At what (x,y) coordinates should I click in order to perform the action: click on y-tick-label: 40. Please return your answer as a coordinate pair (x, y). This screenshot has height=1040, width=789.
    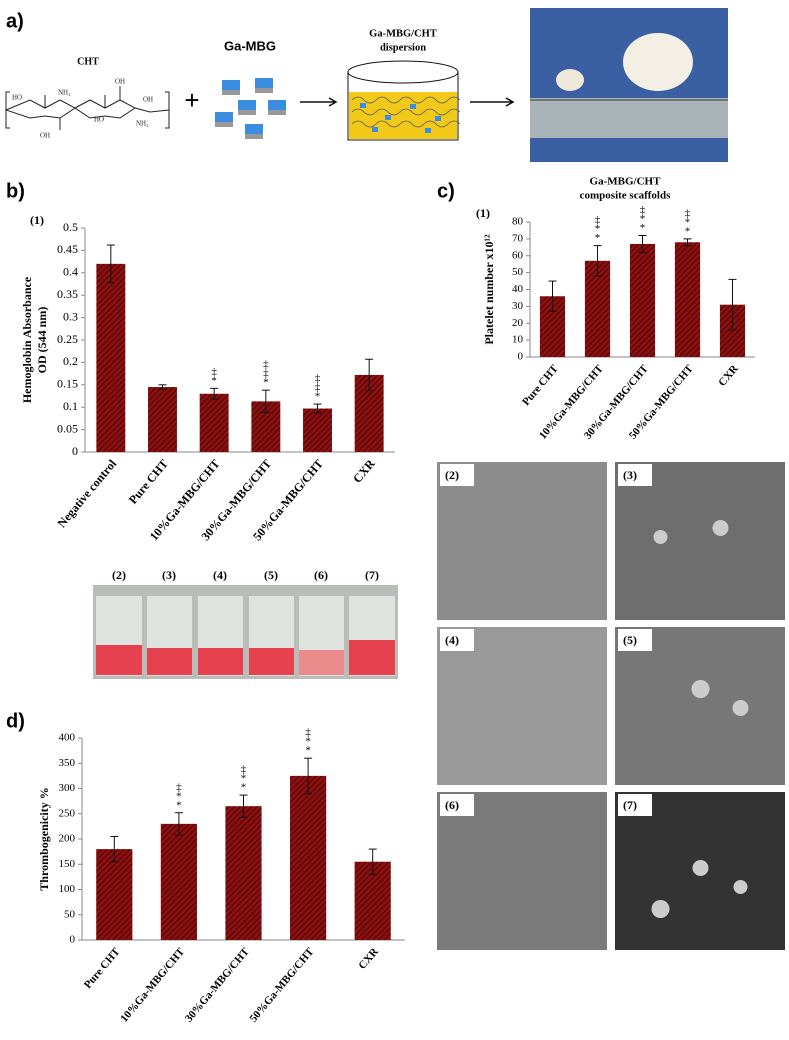
    Looking at the image, I should click on (518, 289).